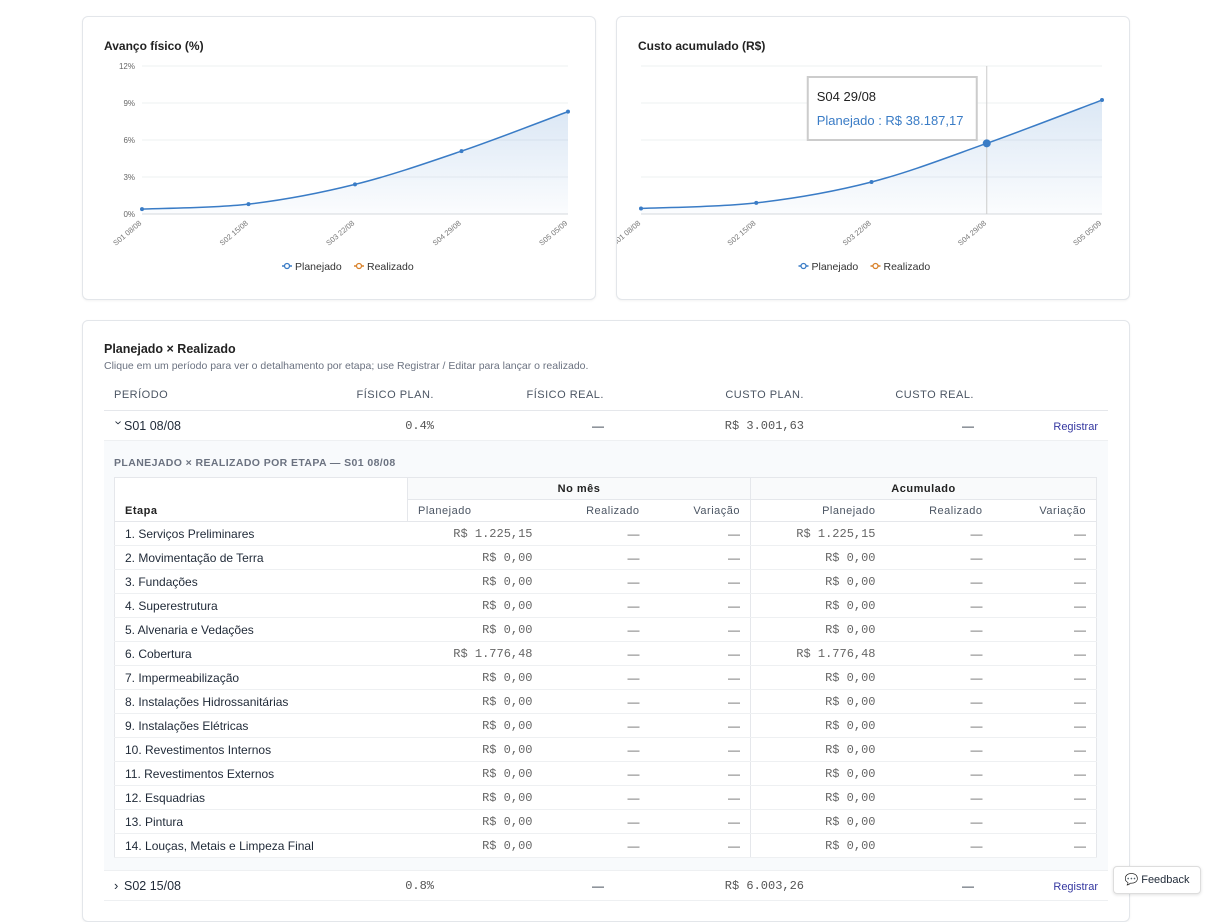 Image resolution: width=1212 pixels, height=922 pixels. What do you see at coordinates (261, 557) in the screenshot?
I see `cell: 2. Movimentação de Terra` at bounding box center [261, 557].